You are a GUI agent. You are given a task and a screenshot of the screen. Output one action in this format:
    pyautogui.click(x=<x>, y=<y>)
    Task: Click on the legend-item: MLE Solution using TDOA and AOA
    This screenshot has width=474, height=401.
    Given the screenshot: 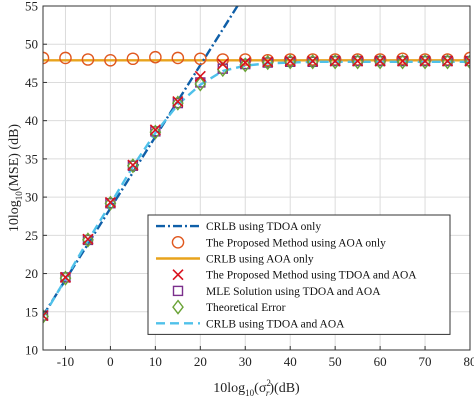 What is the action you would take?
    pyautogui.click(x=276, y=291)
    